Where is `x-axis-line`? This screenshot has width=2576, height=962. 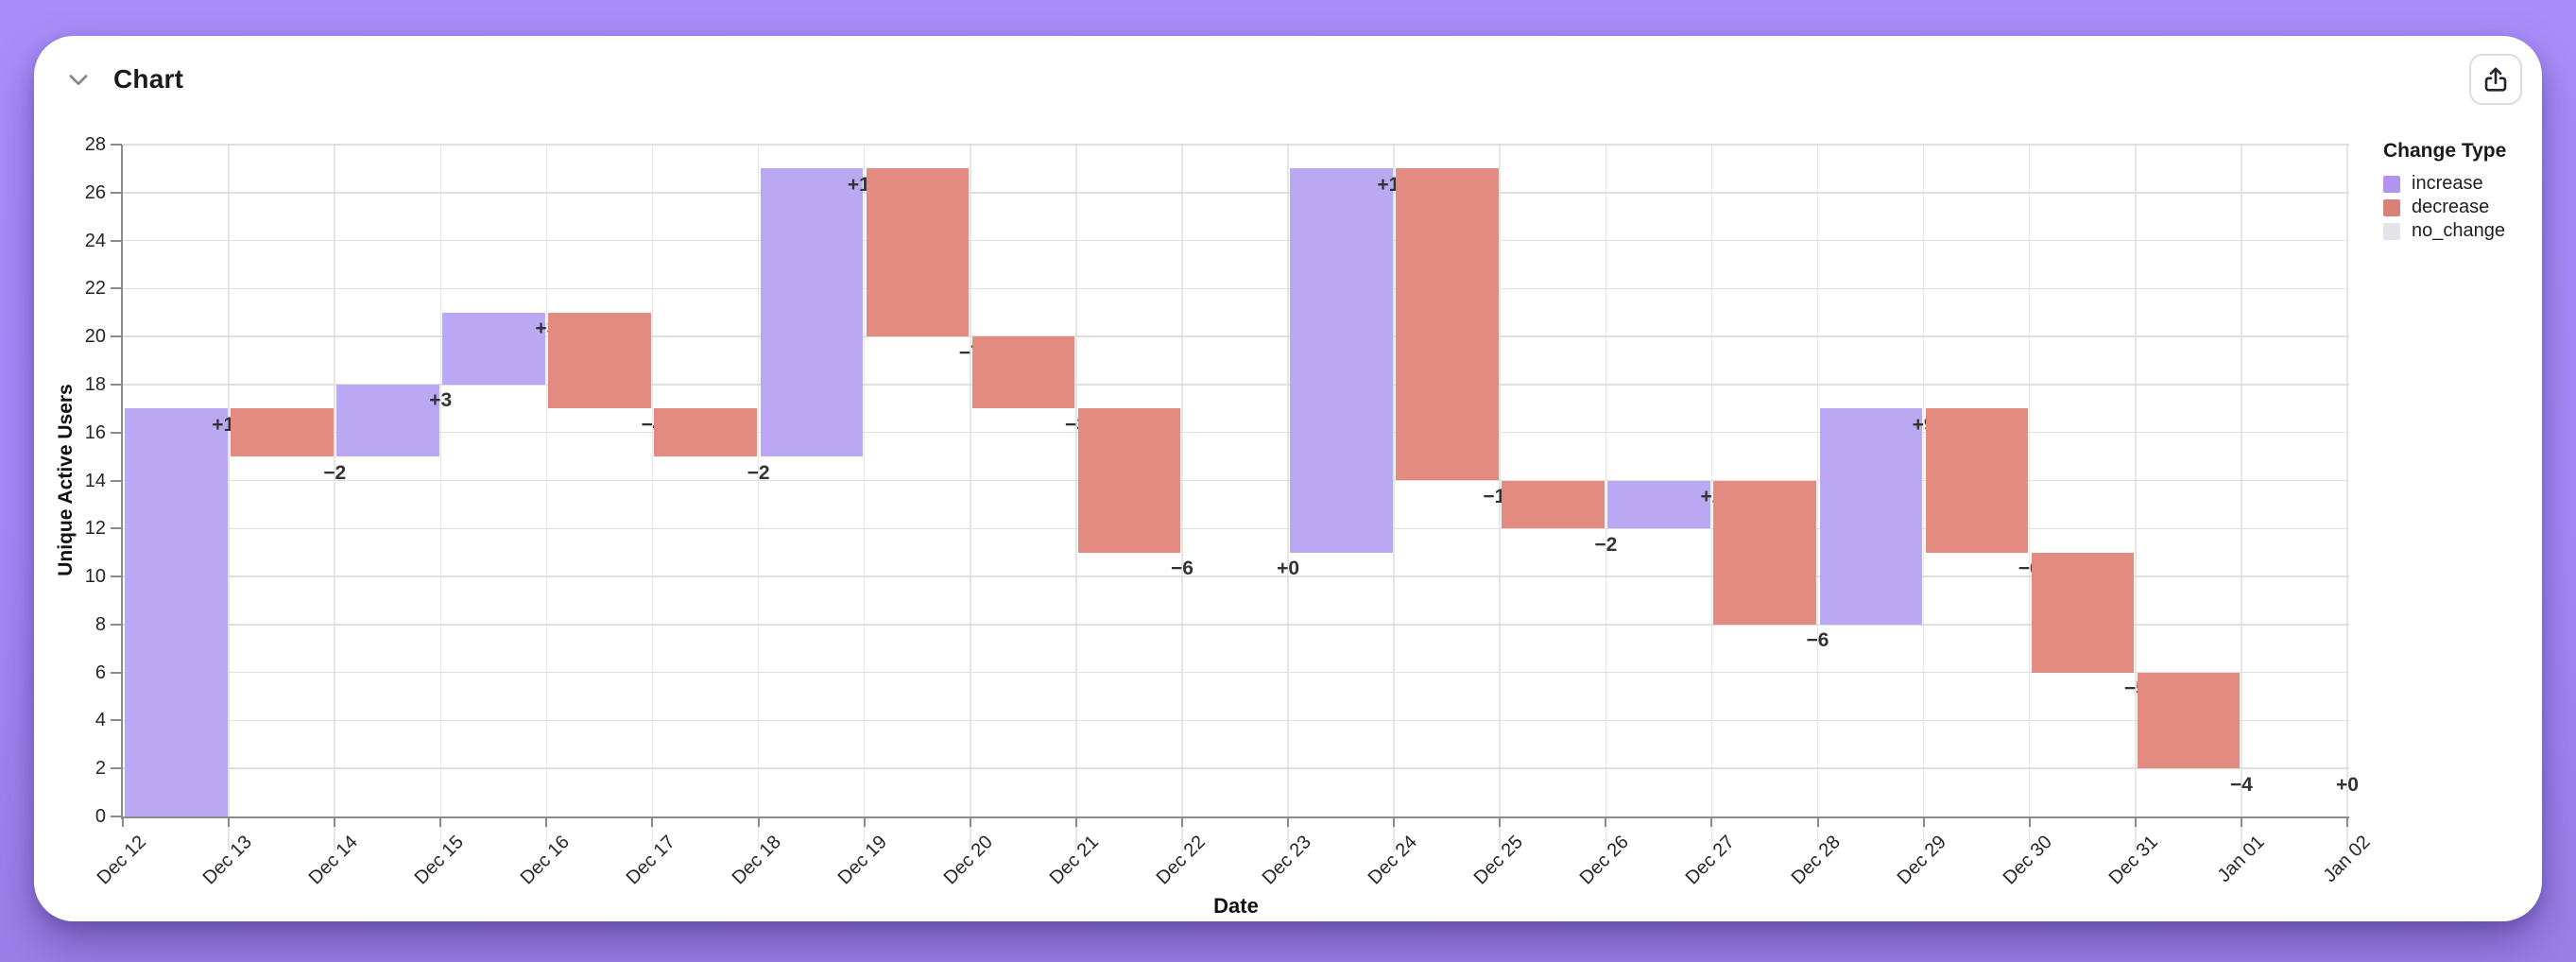
x-axis-line is located at coordinates (1235, 817).